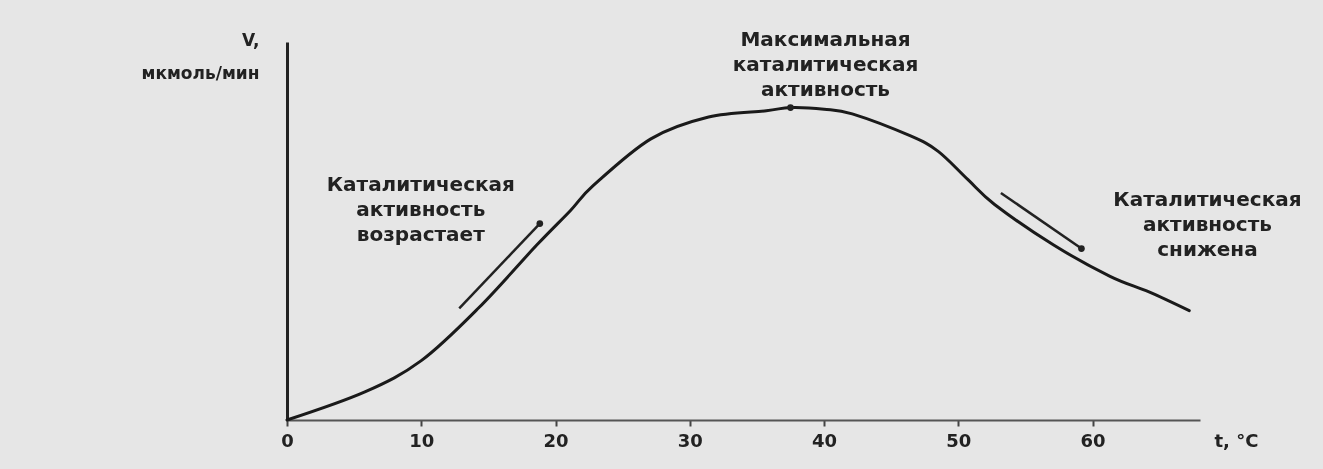  What do you see at coordinates (825, 440) in the screenshot?
I see `x-tick-label: 40` at bounding box center [825, 440].